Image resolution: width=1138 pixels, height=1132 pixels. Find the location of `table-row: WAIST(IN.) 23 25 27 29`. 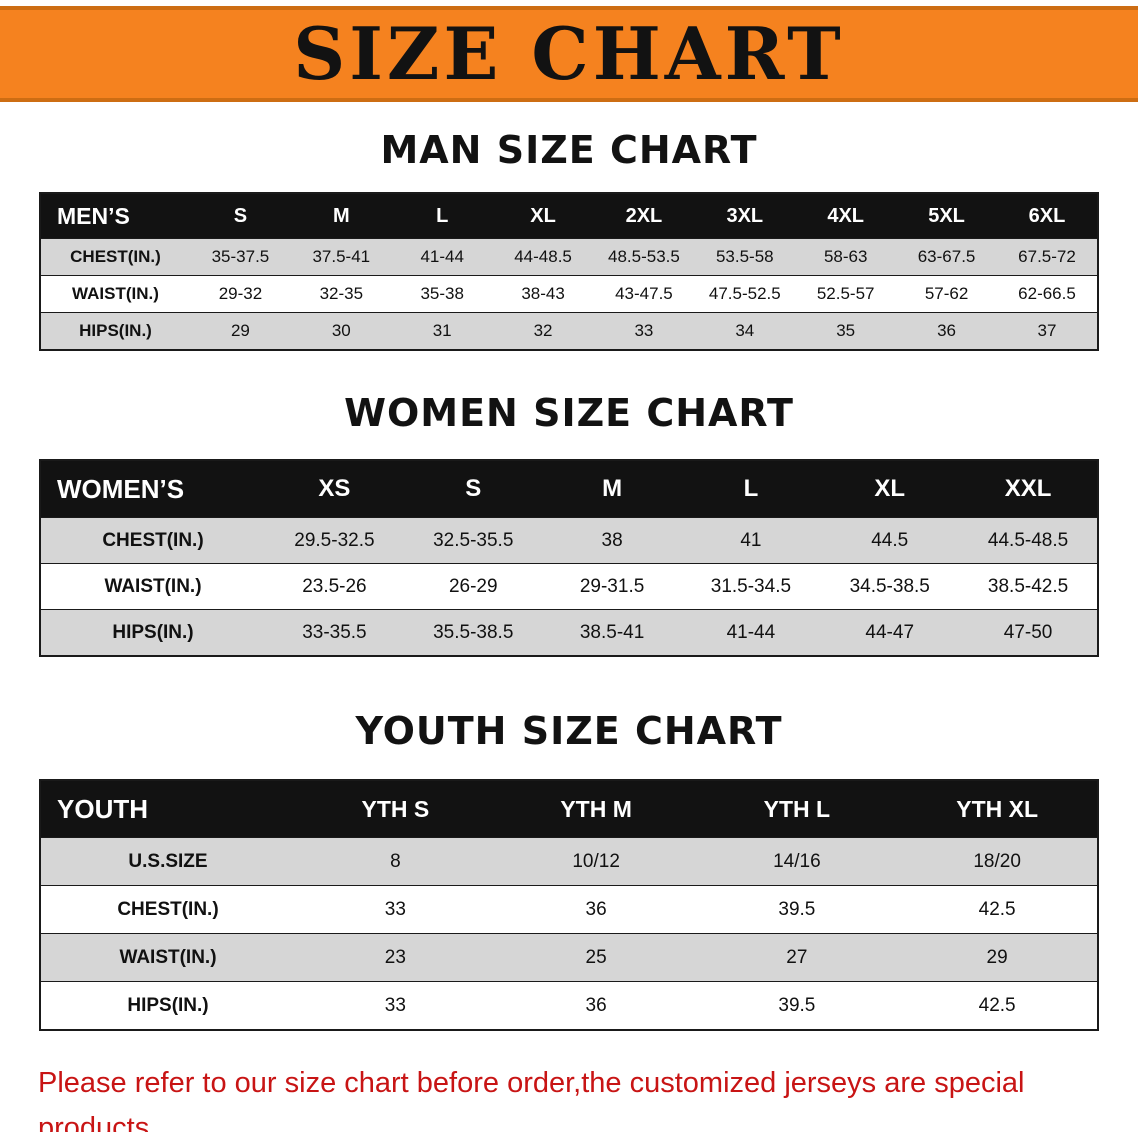

table-row: WAIST(IN.) 23 25 27 29 is located at coordinates (569, 957).